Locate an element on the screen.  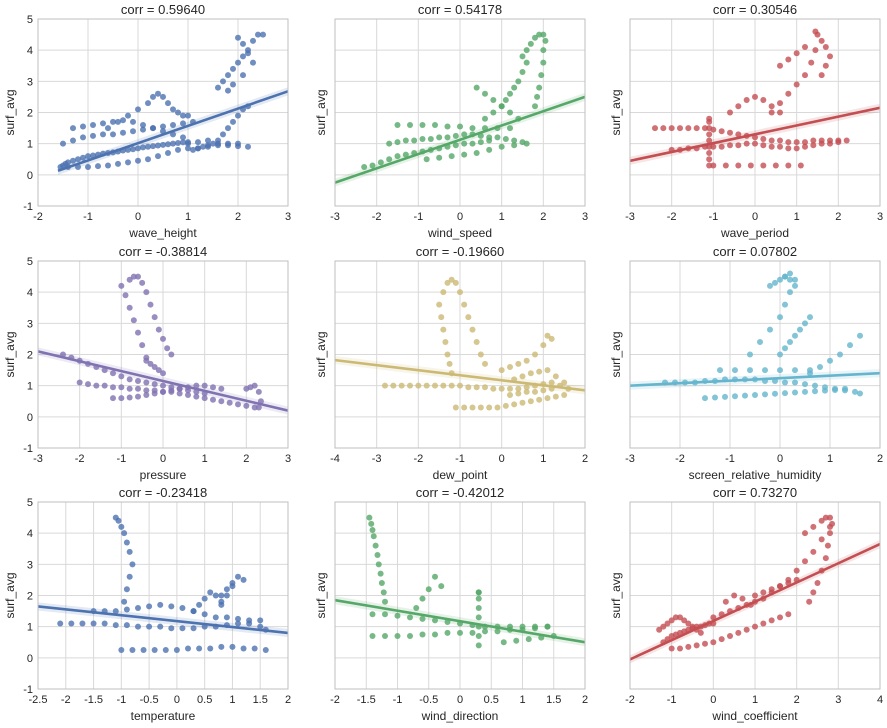
x-tick-label: 0.5 is located at coordinates (204, 700).